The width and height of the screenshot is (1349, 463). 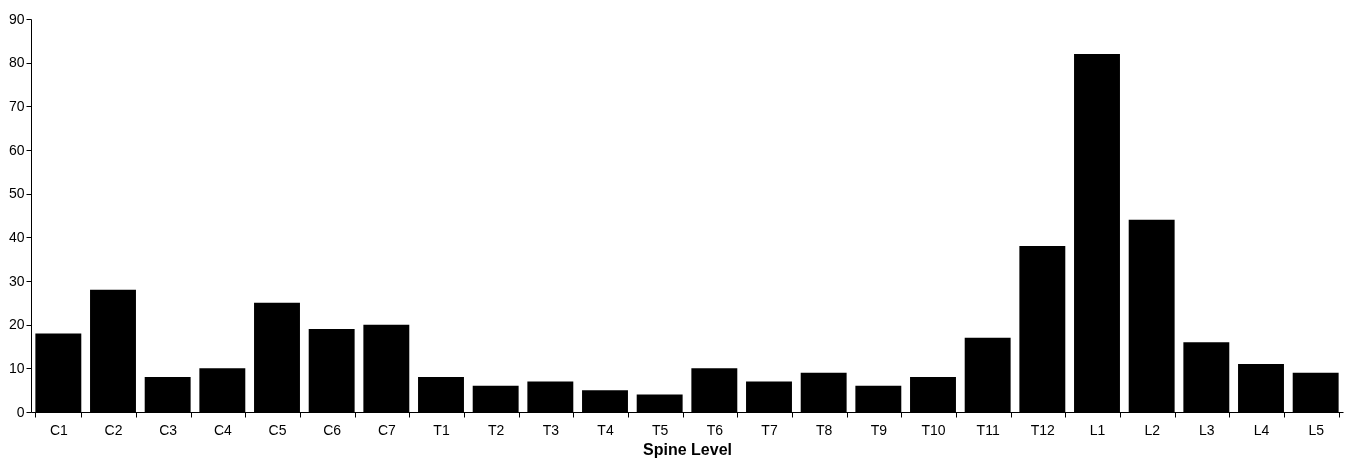 What do you see at coordinates (879, 429) in the screenshot?
I see `x-tick-label: T9` at bounding box center [879, 429].